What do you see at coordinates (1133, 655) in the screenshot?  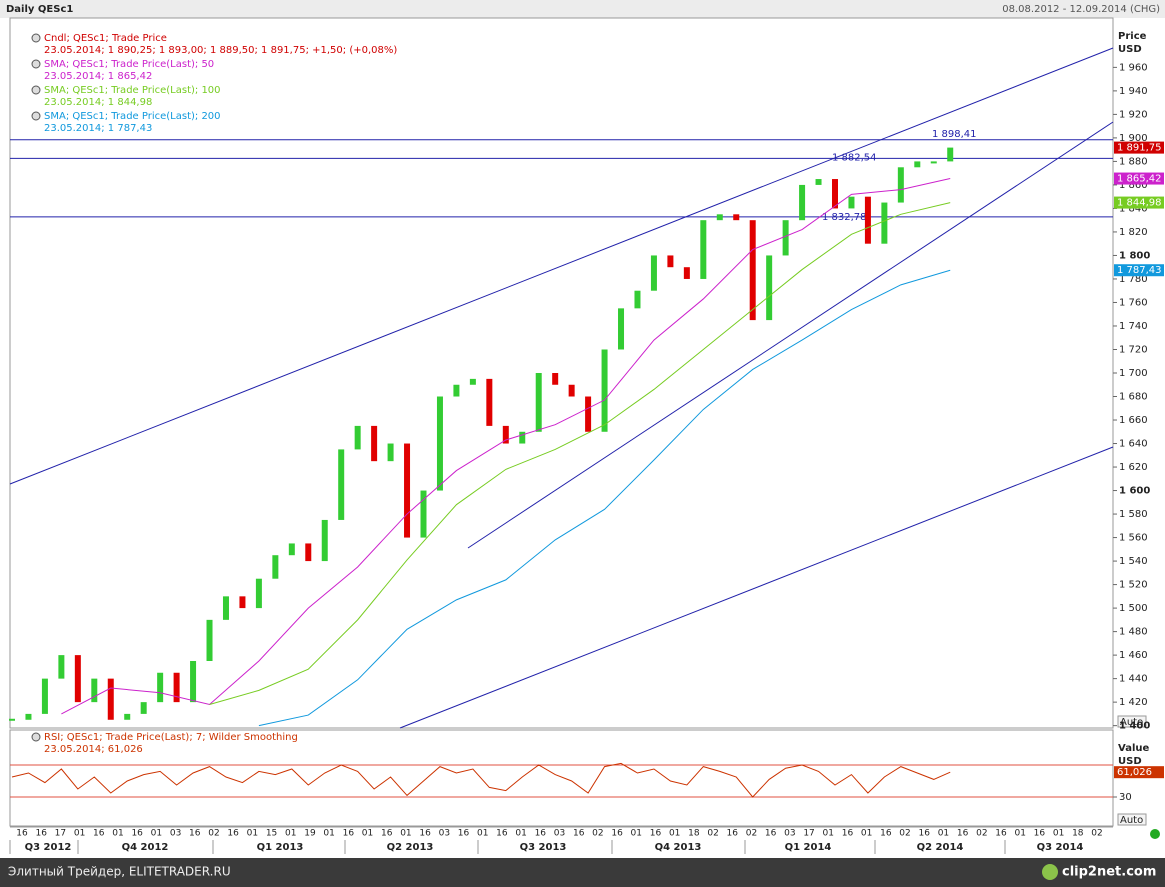 I see `y-tick-label: 1 460` at bounding box center [1133, 655].